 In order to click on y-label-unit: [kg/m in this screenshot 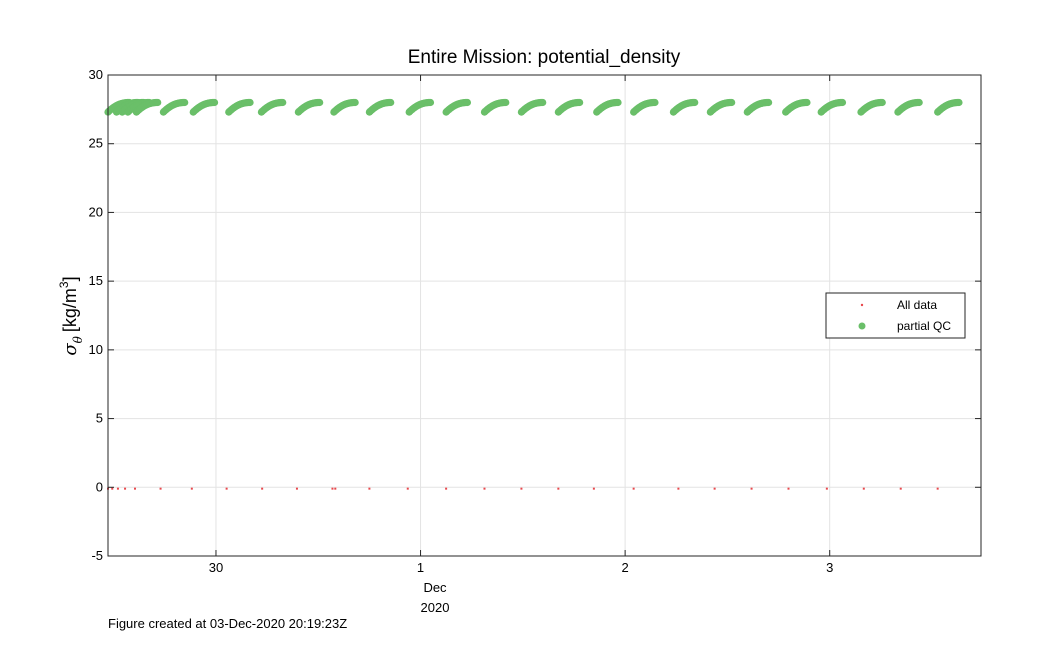, I will do `click(70, 310)`.